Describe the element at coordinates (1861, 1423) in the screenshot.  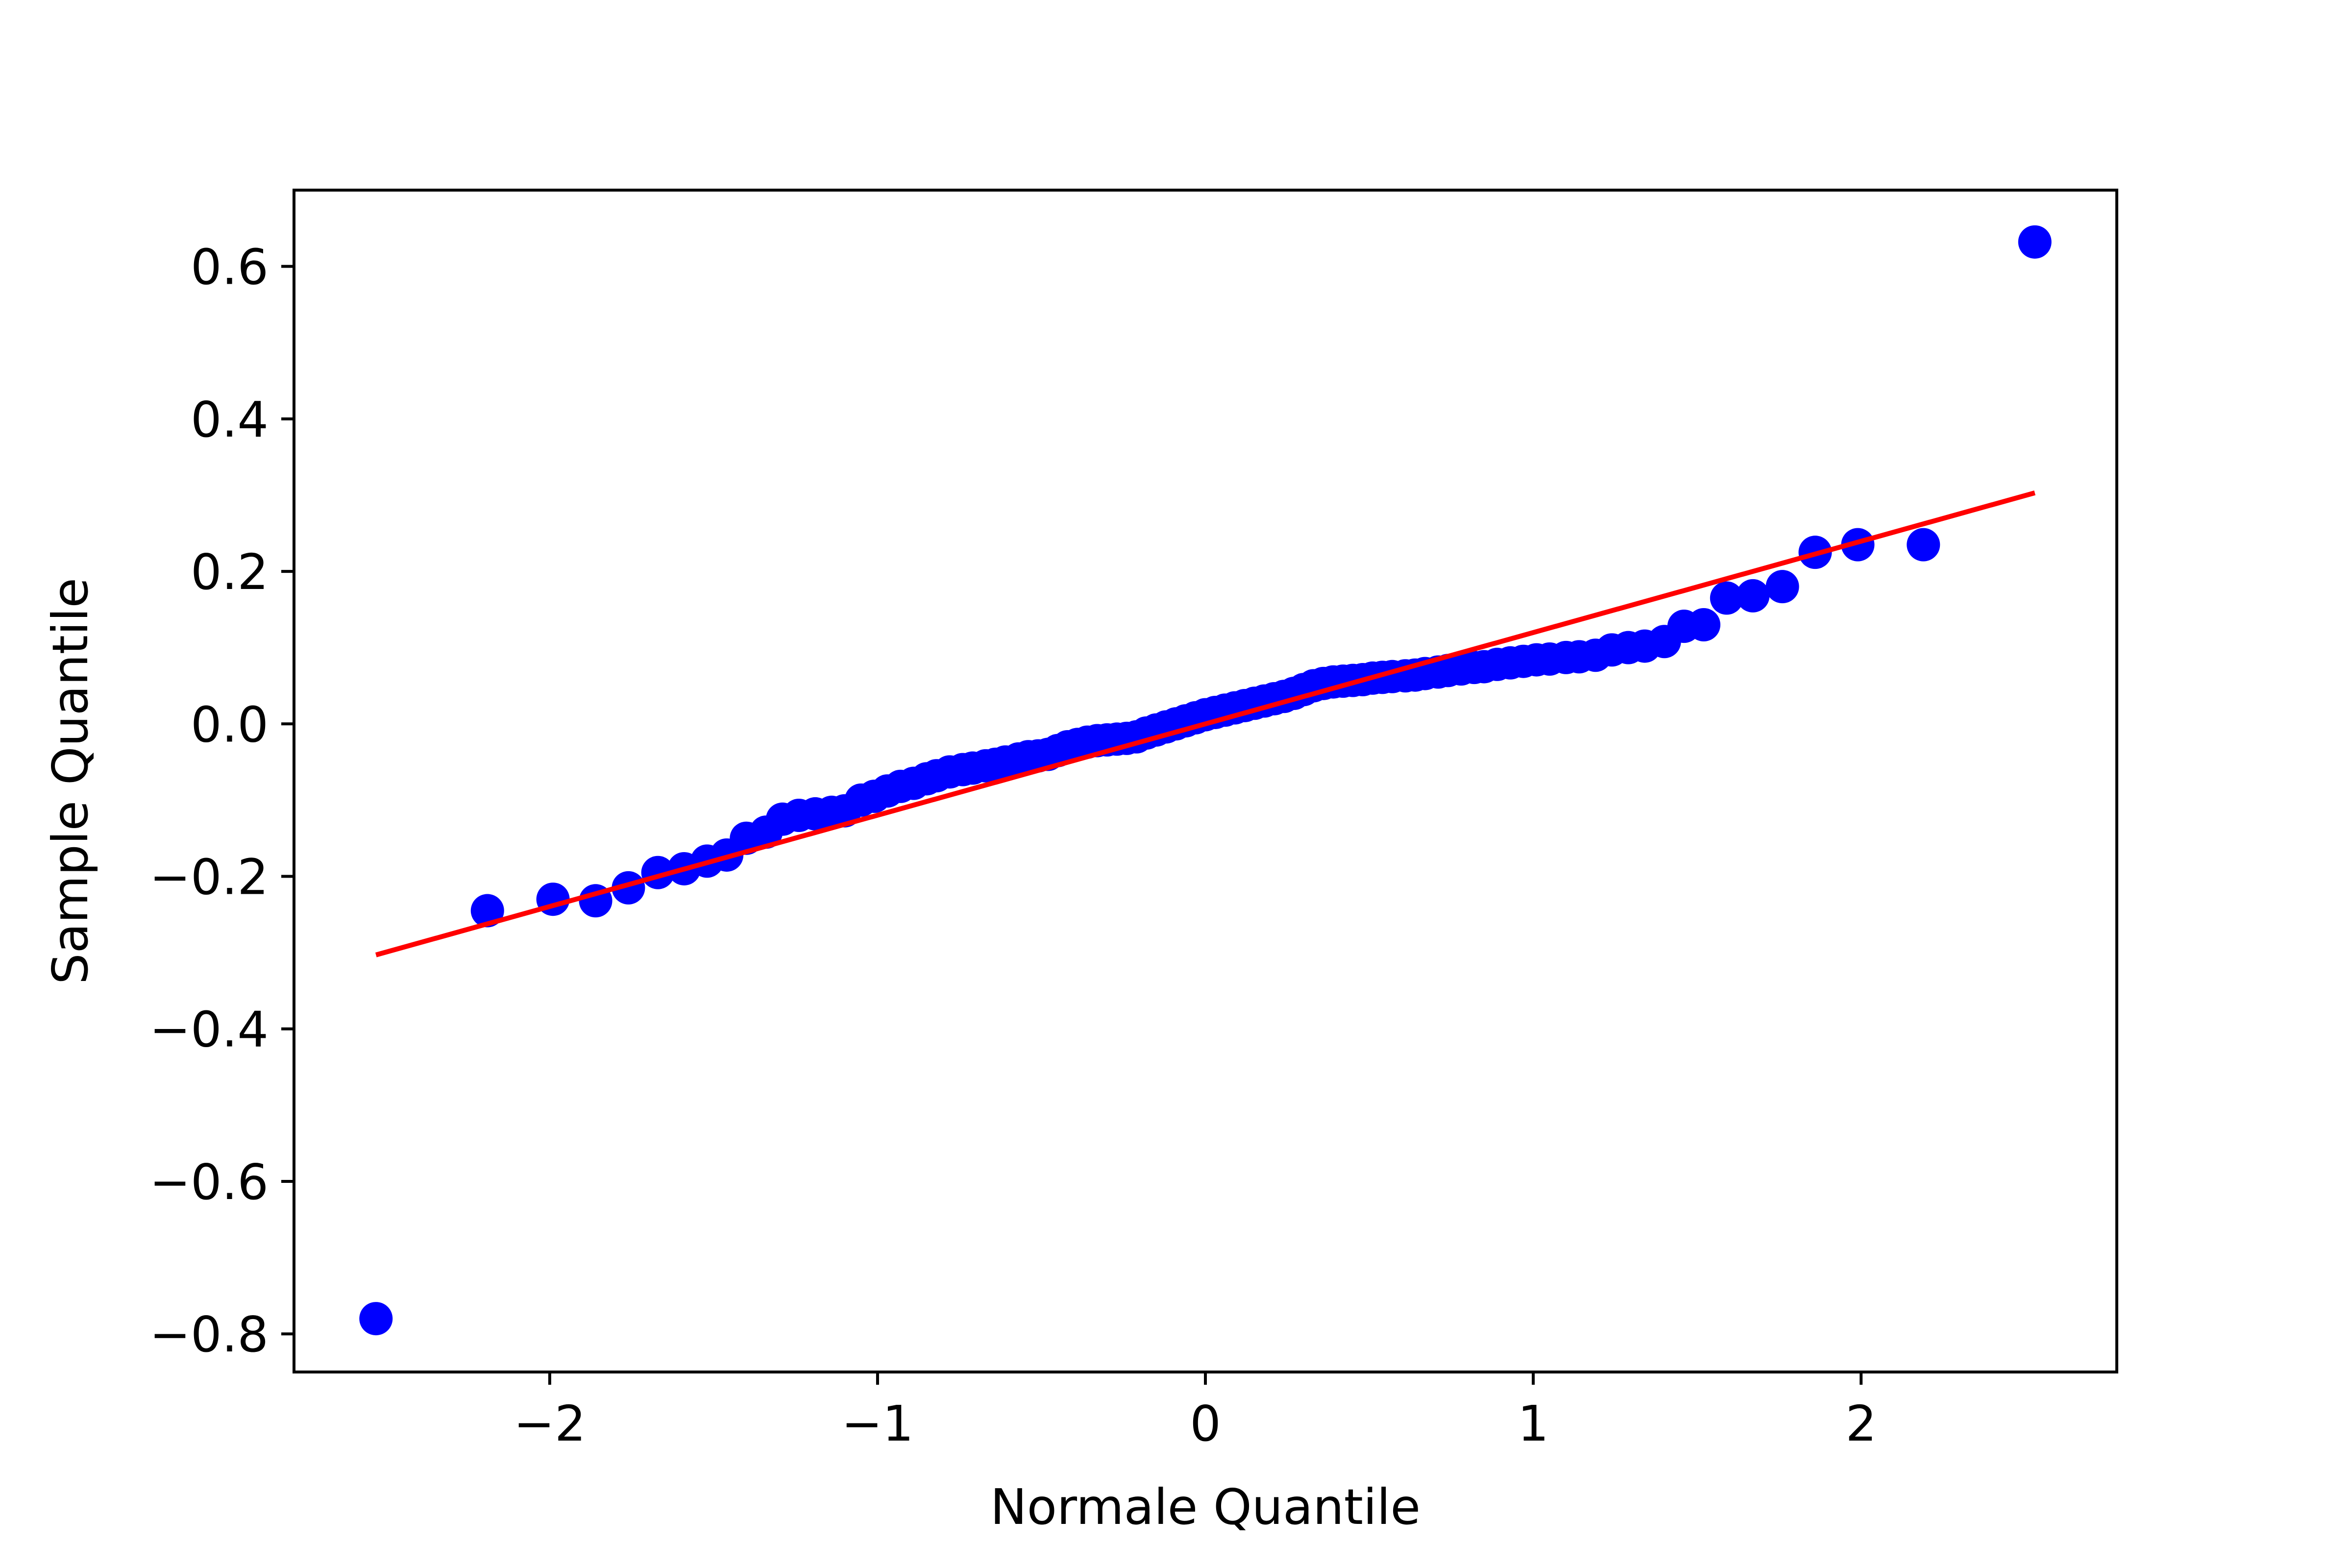
I see `x-tick-label: 2` at that location.